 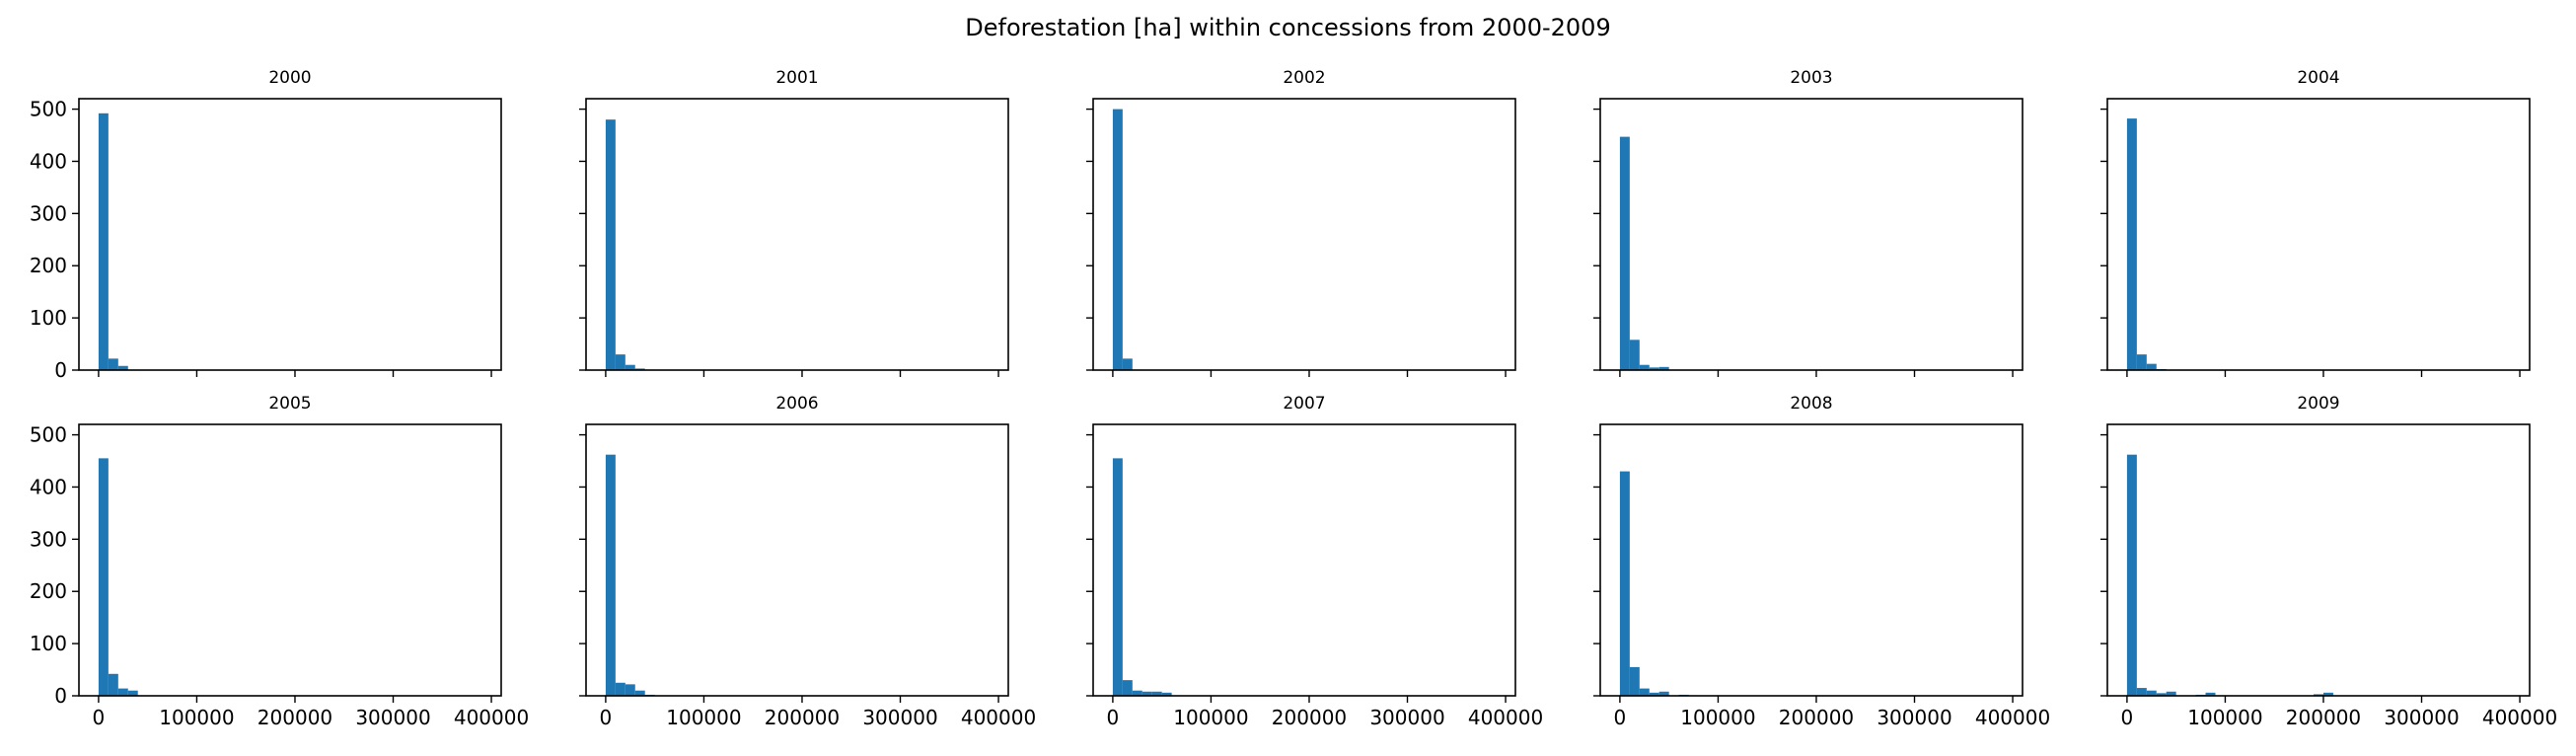 I want to click on subplot-2007: 2007 0 100000 200000 300000 400000, so click(x=1314, y=562).